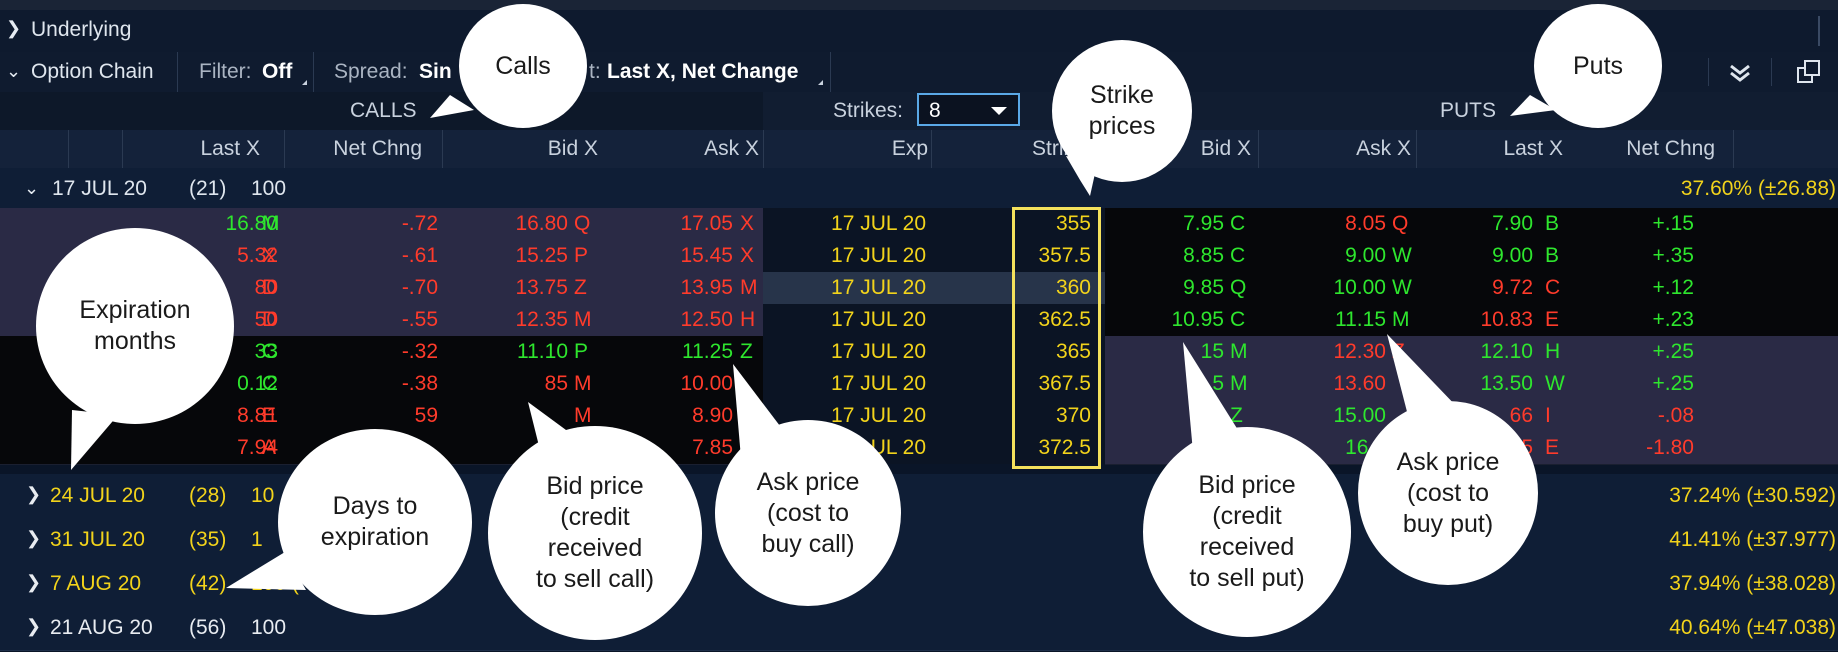 Image resolution: width=1838 pixels, height=652 pixels. I want to click on put-ask-exchange: M, so click(1401, 319).